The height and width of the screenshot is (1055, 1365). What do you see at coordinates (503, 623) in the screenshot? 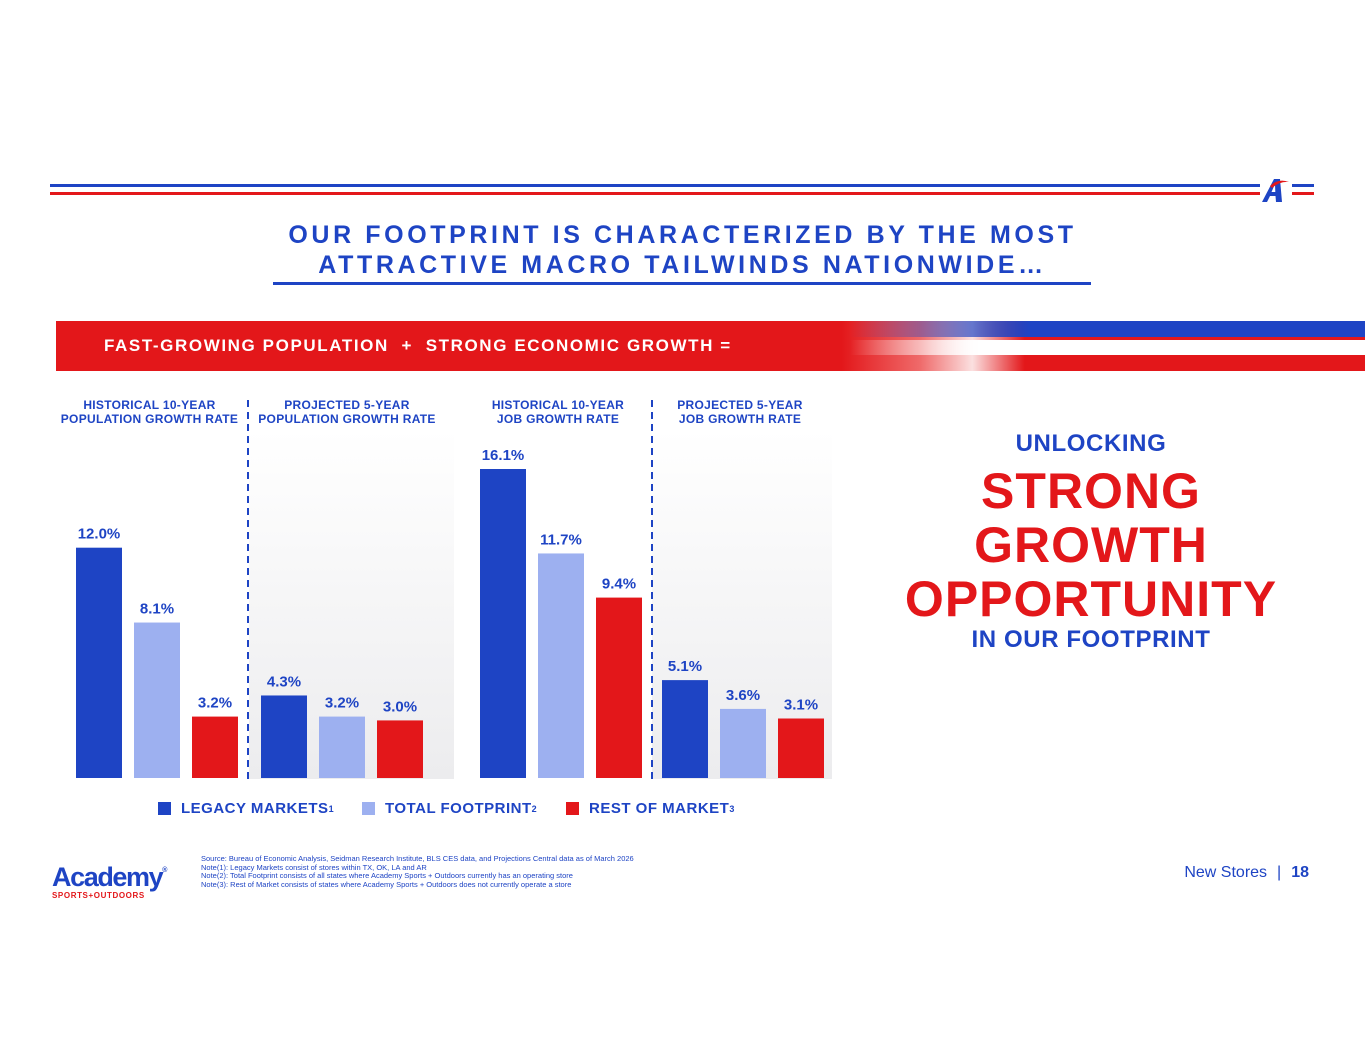
I see `bar-3-legacy` at bounding box center [503, 623].